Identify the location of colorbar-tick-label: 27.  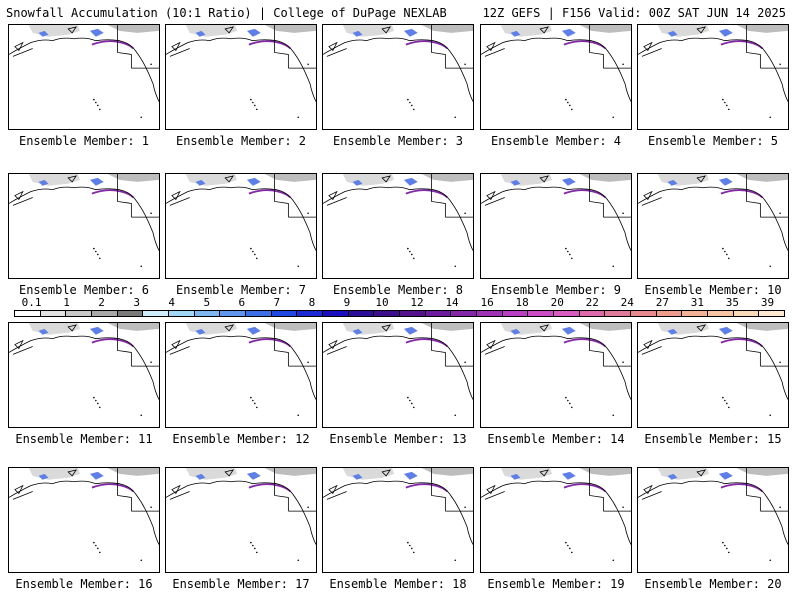
(662, 302).